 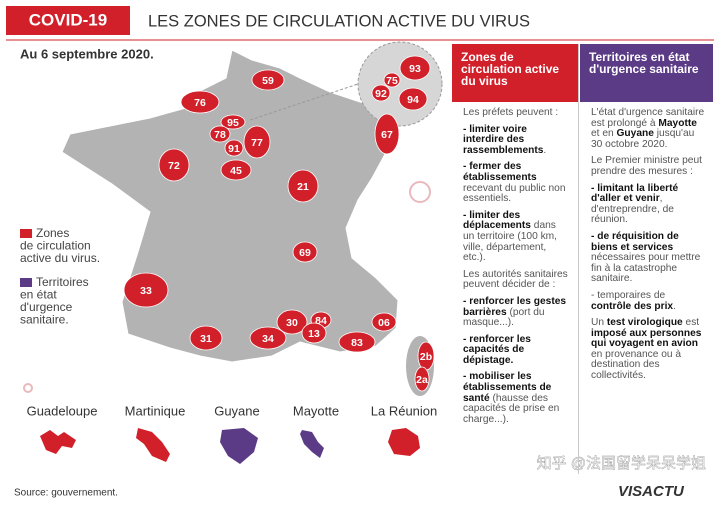 I want to click on department-label: 06, so click(x=384, y=323).